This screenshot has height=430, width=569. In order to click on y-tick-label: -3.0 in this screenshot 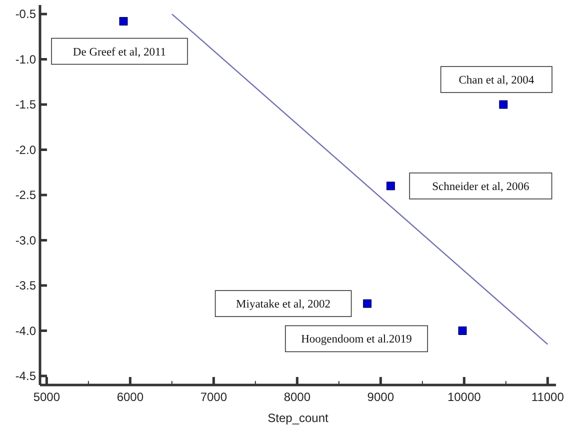, I will do `click(25, 240)`.